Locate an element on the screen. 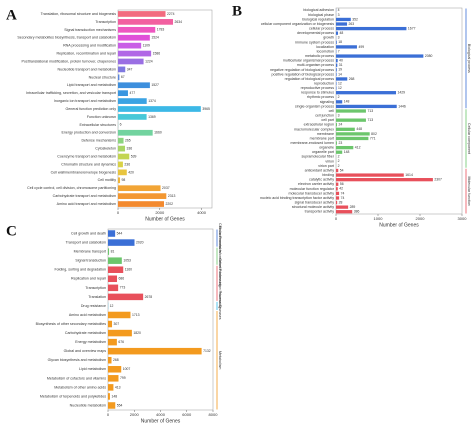 Image resolution: width=474 pixels, height=427 pixels. category-label: Nucleotide transport and metabolism is located at coordinates (86, 69).